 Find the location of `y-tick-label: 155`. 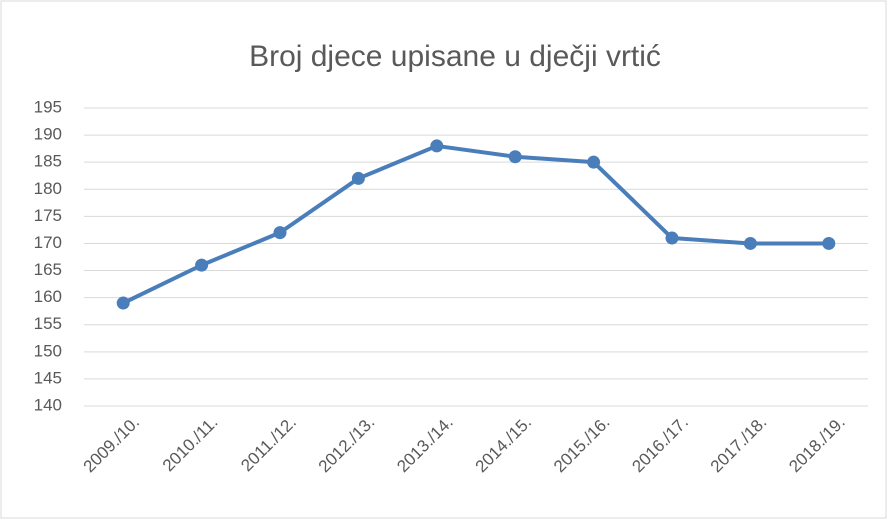

y-tick-label: 155 is located at coordinates (48, 323).